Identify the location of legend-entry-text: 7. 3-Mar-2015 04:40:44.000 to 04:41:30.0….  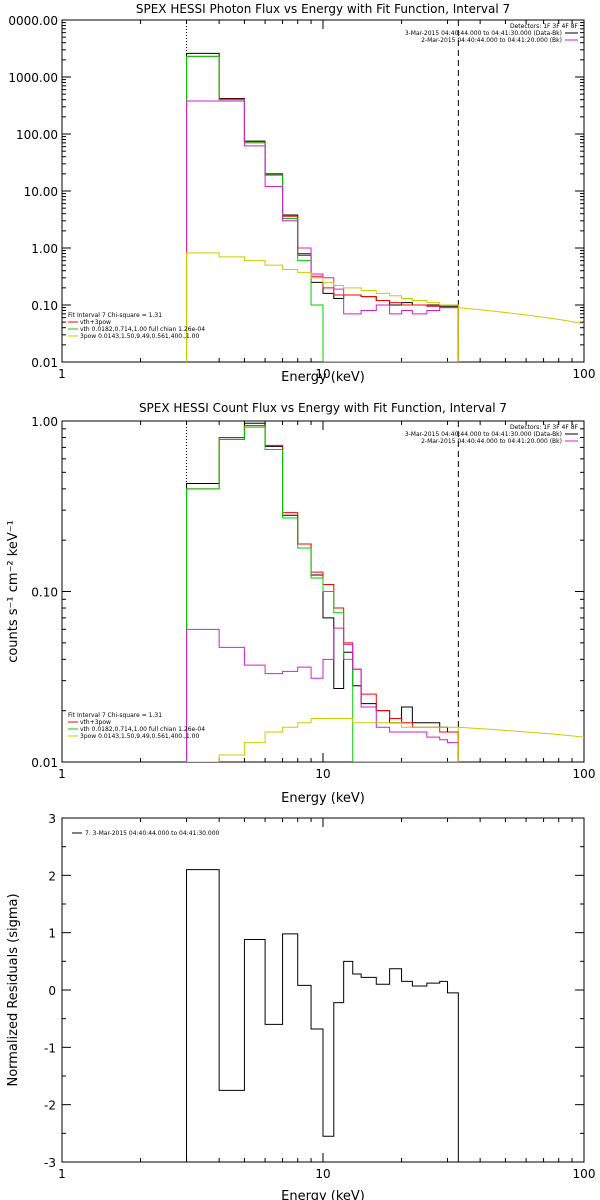
(152, 833).